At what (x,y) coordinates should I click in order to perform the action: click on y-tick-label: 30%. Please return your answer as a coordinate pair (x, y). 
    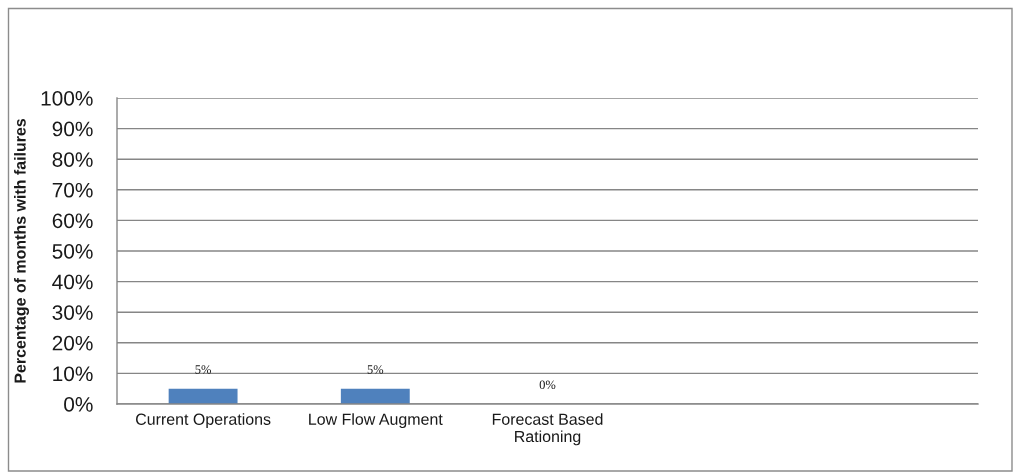
    Looking at the image, I should click on (72, 312).